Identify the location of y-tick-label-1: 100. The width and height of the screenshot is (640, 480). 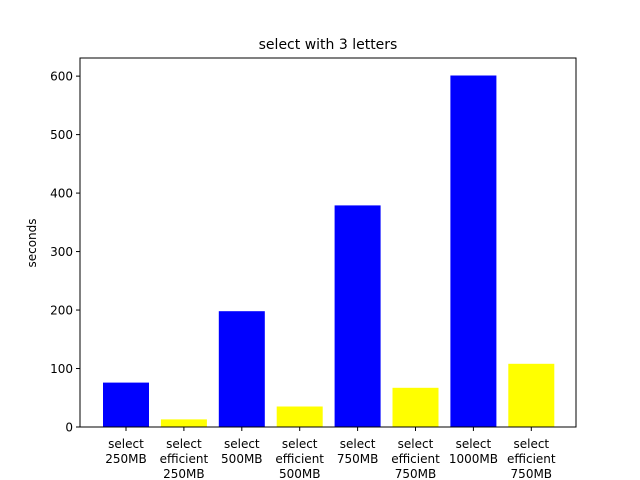
(61, 369).